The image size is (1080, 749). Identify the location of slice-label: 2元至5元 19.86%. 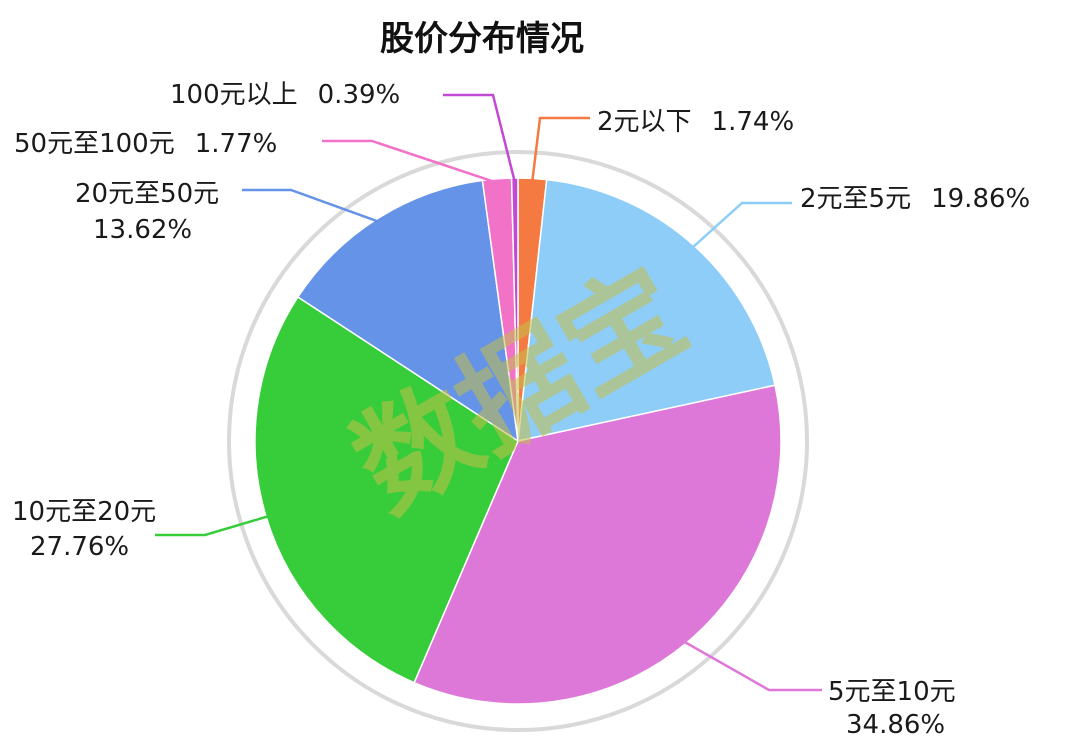
(915, 199).